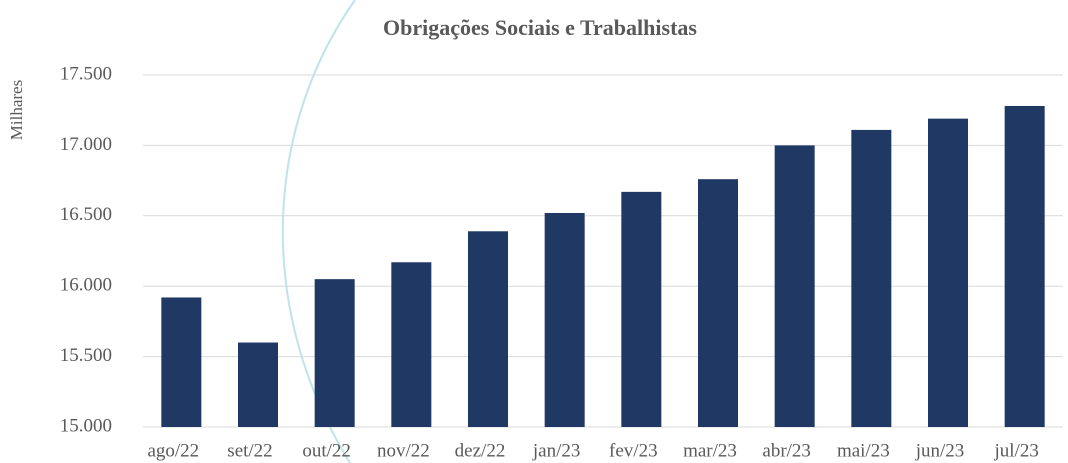 The height and width of the screenshot is (463, 1068). I want to click on x-tick-label: jul/23, so click(1015, 450).